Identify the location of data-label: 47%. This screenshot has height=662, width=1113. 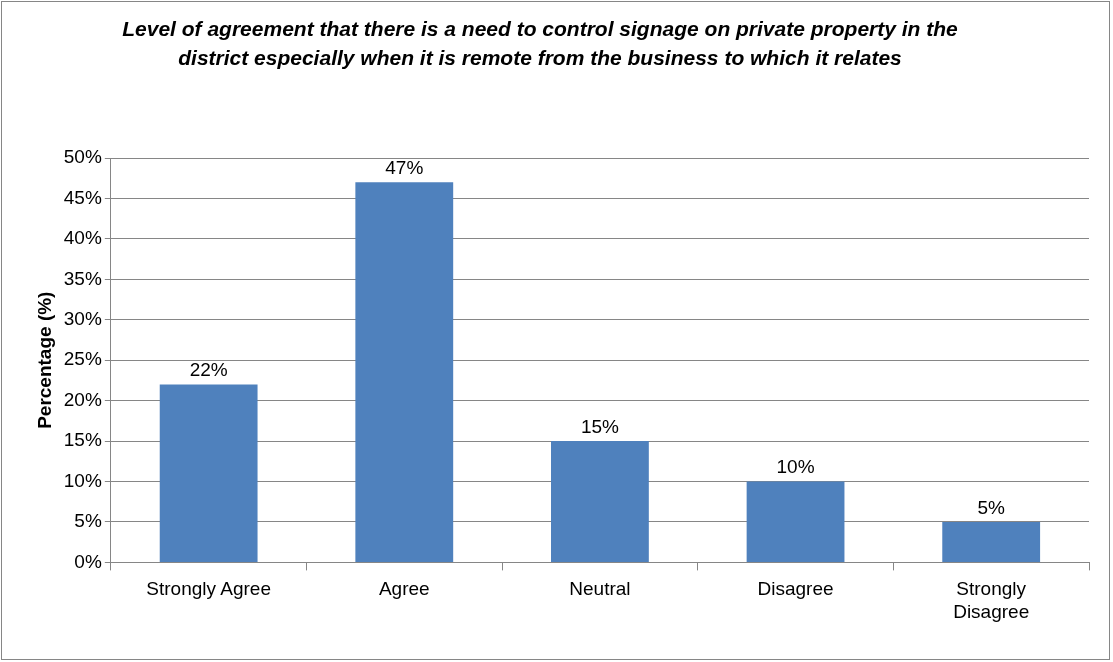
(404, 167).